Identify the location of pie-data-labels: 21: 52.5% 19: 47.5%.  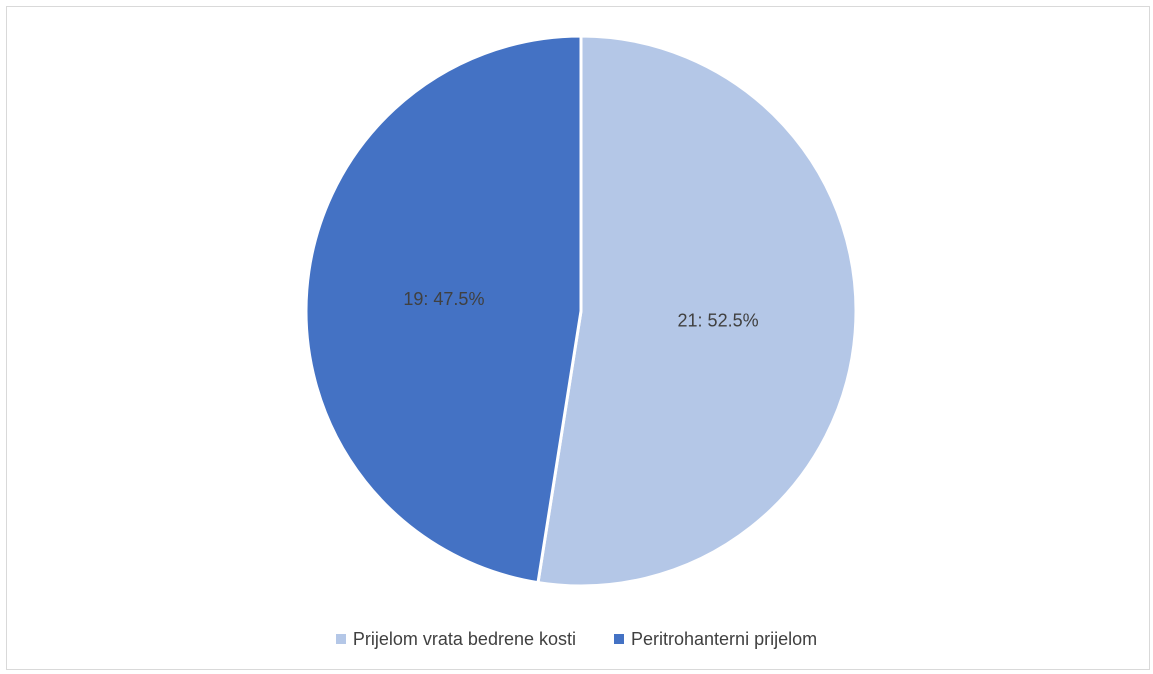
(580, 310).